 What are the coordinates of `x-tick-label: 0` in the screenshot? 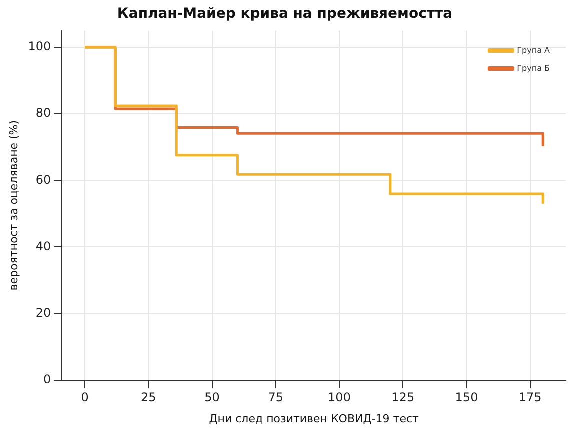 It's located at (85, 397).